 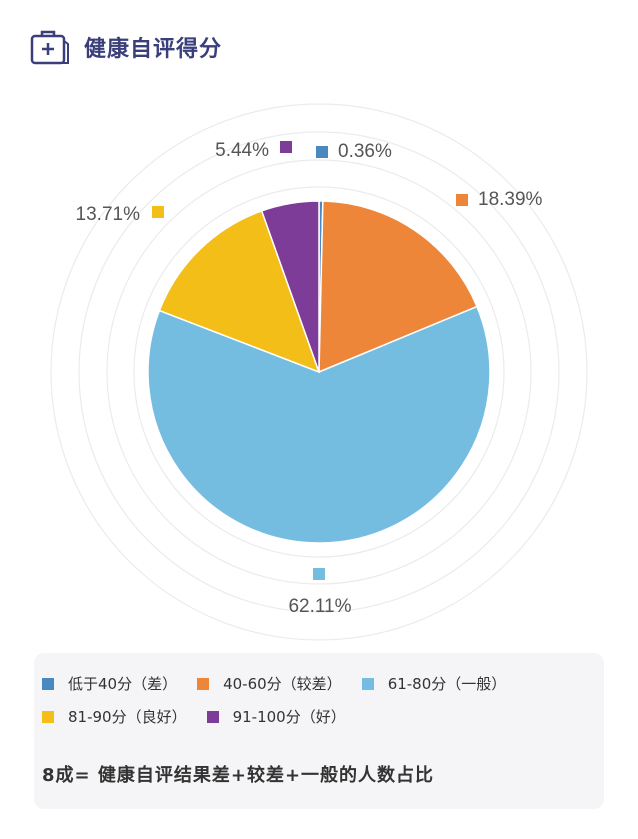 What do you see at coordinates (319, 606) in the screenshot?
I see `data-label-2: 62.11%` at bounding box center [319, 606].